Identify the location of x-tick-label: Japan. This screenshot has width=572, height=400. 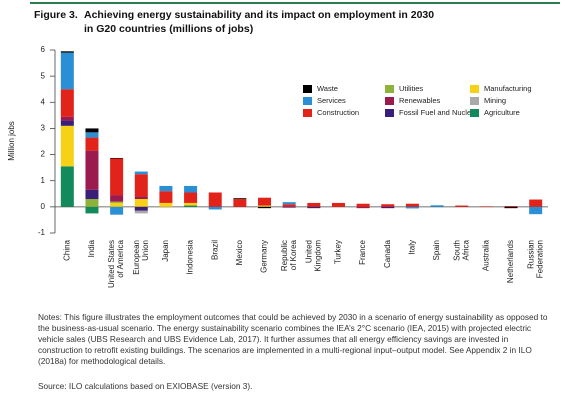
(165, 251).